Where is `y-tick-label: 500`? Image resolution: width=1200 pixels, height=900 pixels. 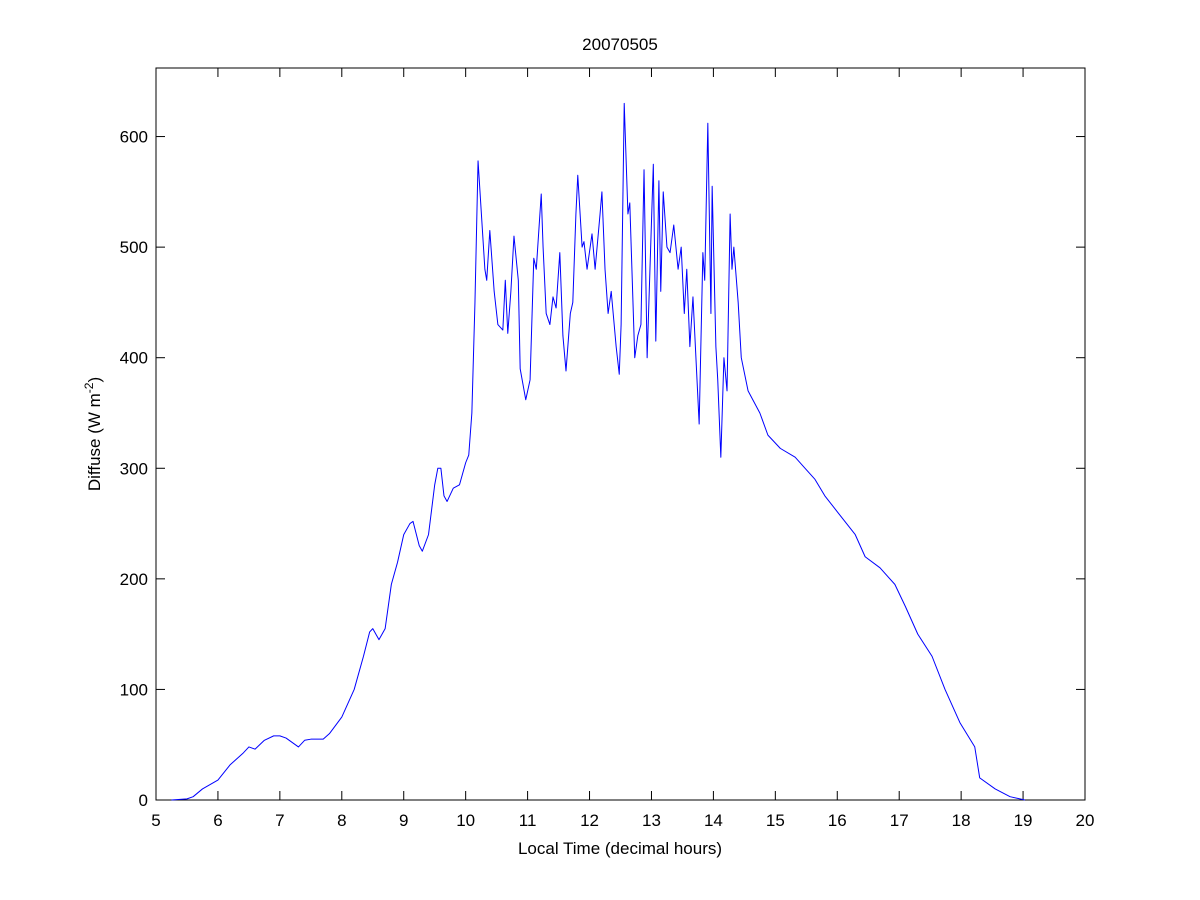 y-tick-label: 500 is located at coordinates (134, 247).